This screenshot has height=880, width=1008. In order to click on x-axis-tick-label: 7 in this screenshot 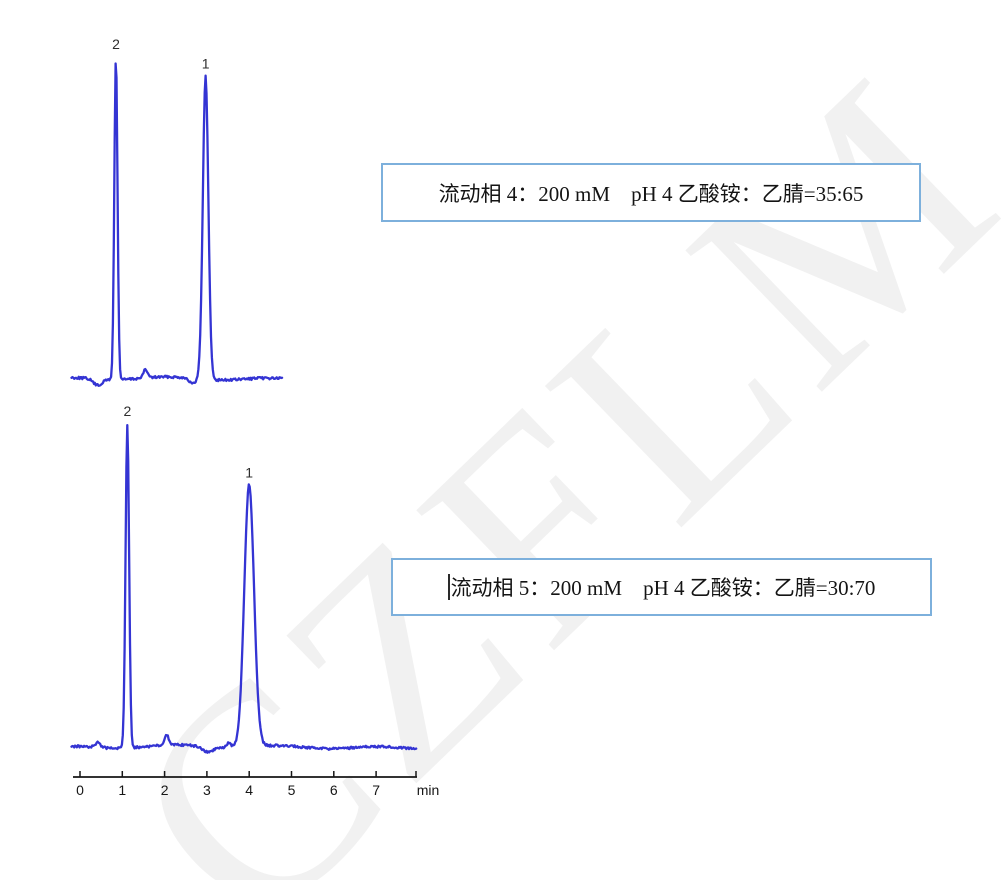, I will do `click(376, 790)`.